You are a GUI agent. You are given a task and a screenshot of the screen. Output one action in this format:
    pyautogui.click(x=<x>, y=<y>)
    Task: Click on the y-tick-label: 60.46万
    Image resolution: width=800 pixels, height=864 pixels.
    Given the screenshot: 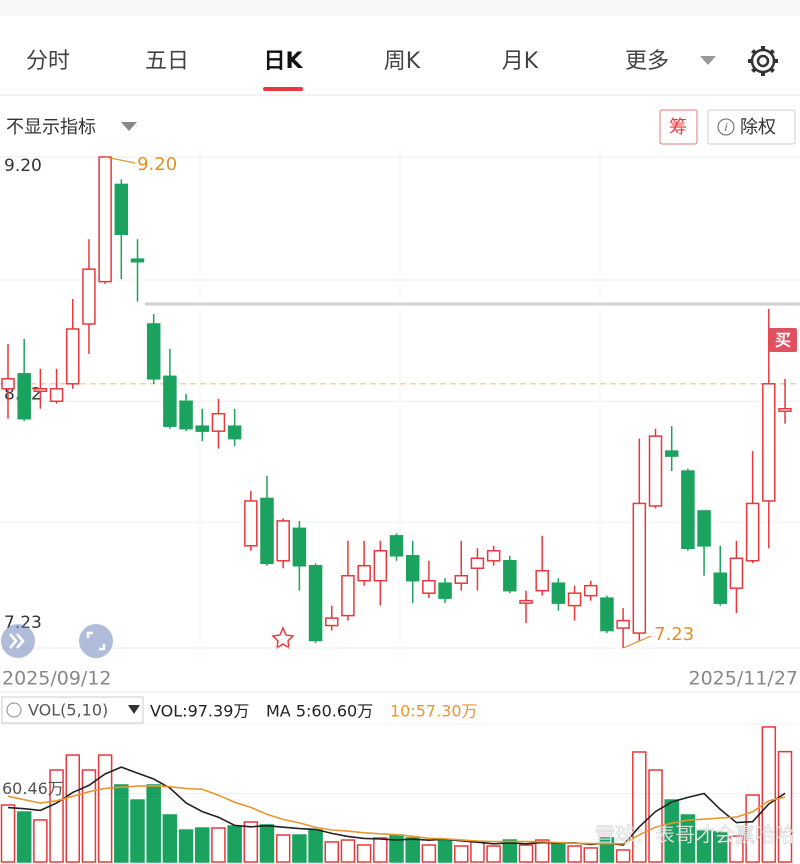 What is the action you would take?
    pyautogui.click(x=33, y=788)
    